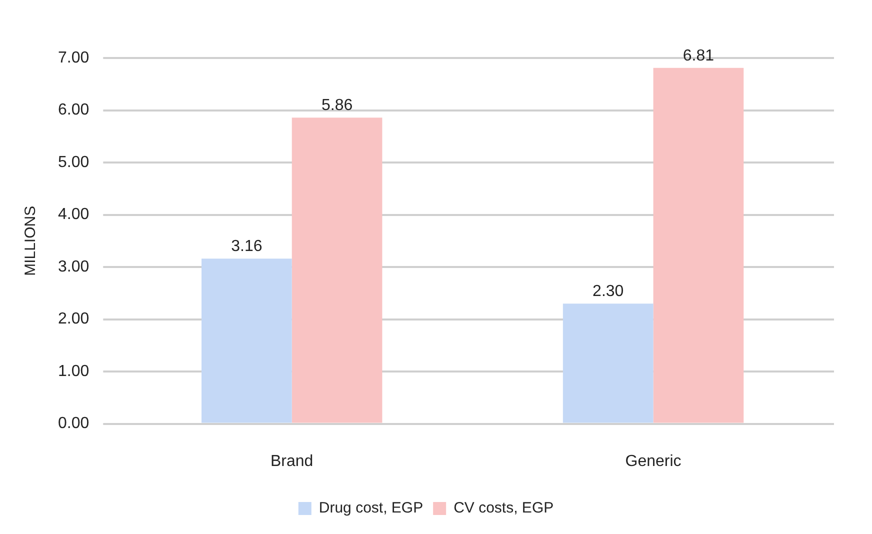 This screenshot has width=872, height=534. I want to click on data-label: 6.81, so click(698, 55).